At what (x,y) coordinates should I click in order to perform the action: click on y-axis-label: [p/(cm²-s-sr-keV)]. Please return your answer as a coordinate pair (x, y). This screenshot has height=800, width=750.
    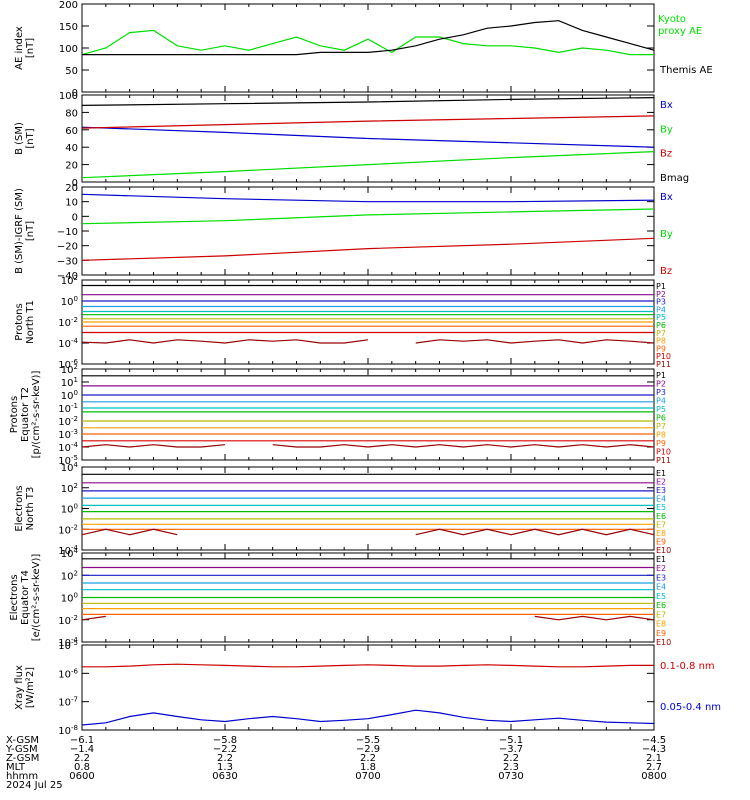
    Looking at the image, I should click on (36, 415).